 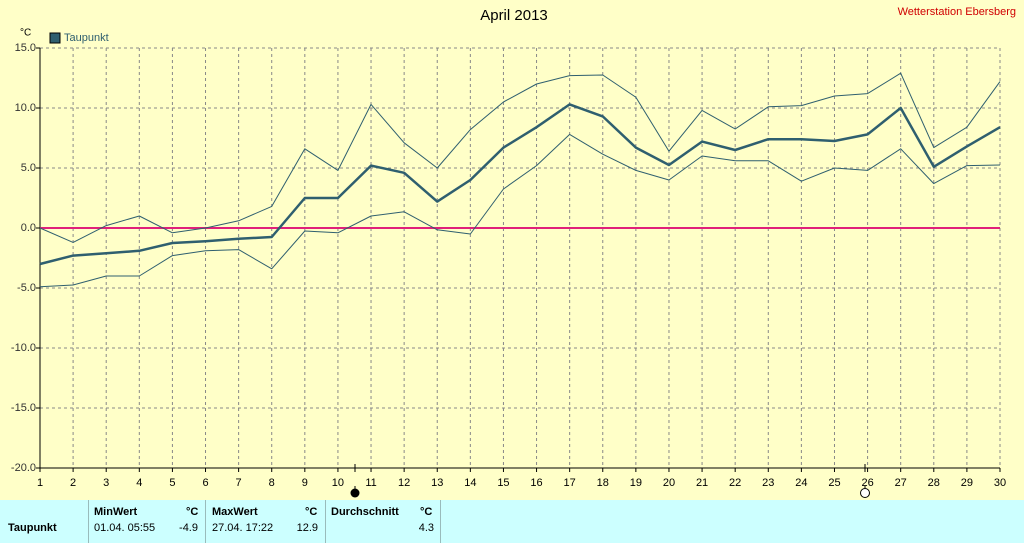 What do you see at coordinates (437, 483) in the screenshot?
I see `x-tick-label: 13` at bounding box center [437, 483].